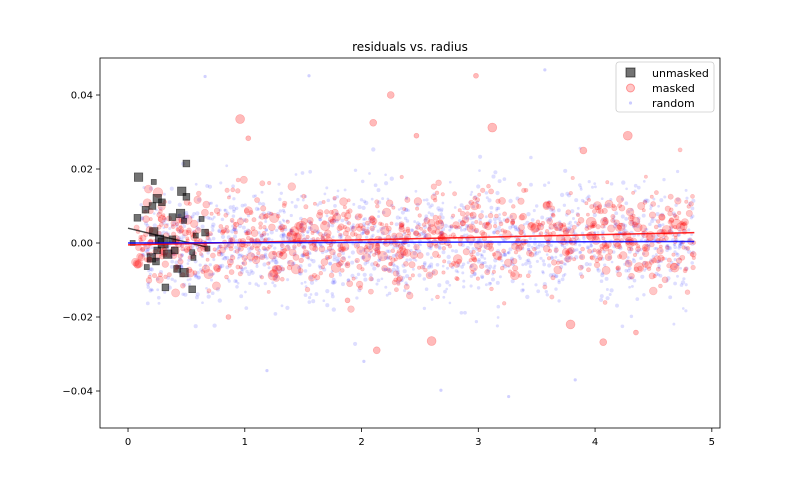  What do you see at coordinates (361, 442) in the screenshot?
I see `x-tick-label: 2` at bounding box center [361, 442].